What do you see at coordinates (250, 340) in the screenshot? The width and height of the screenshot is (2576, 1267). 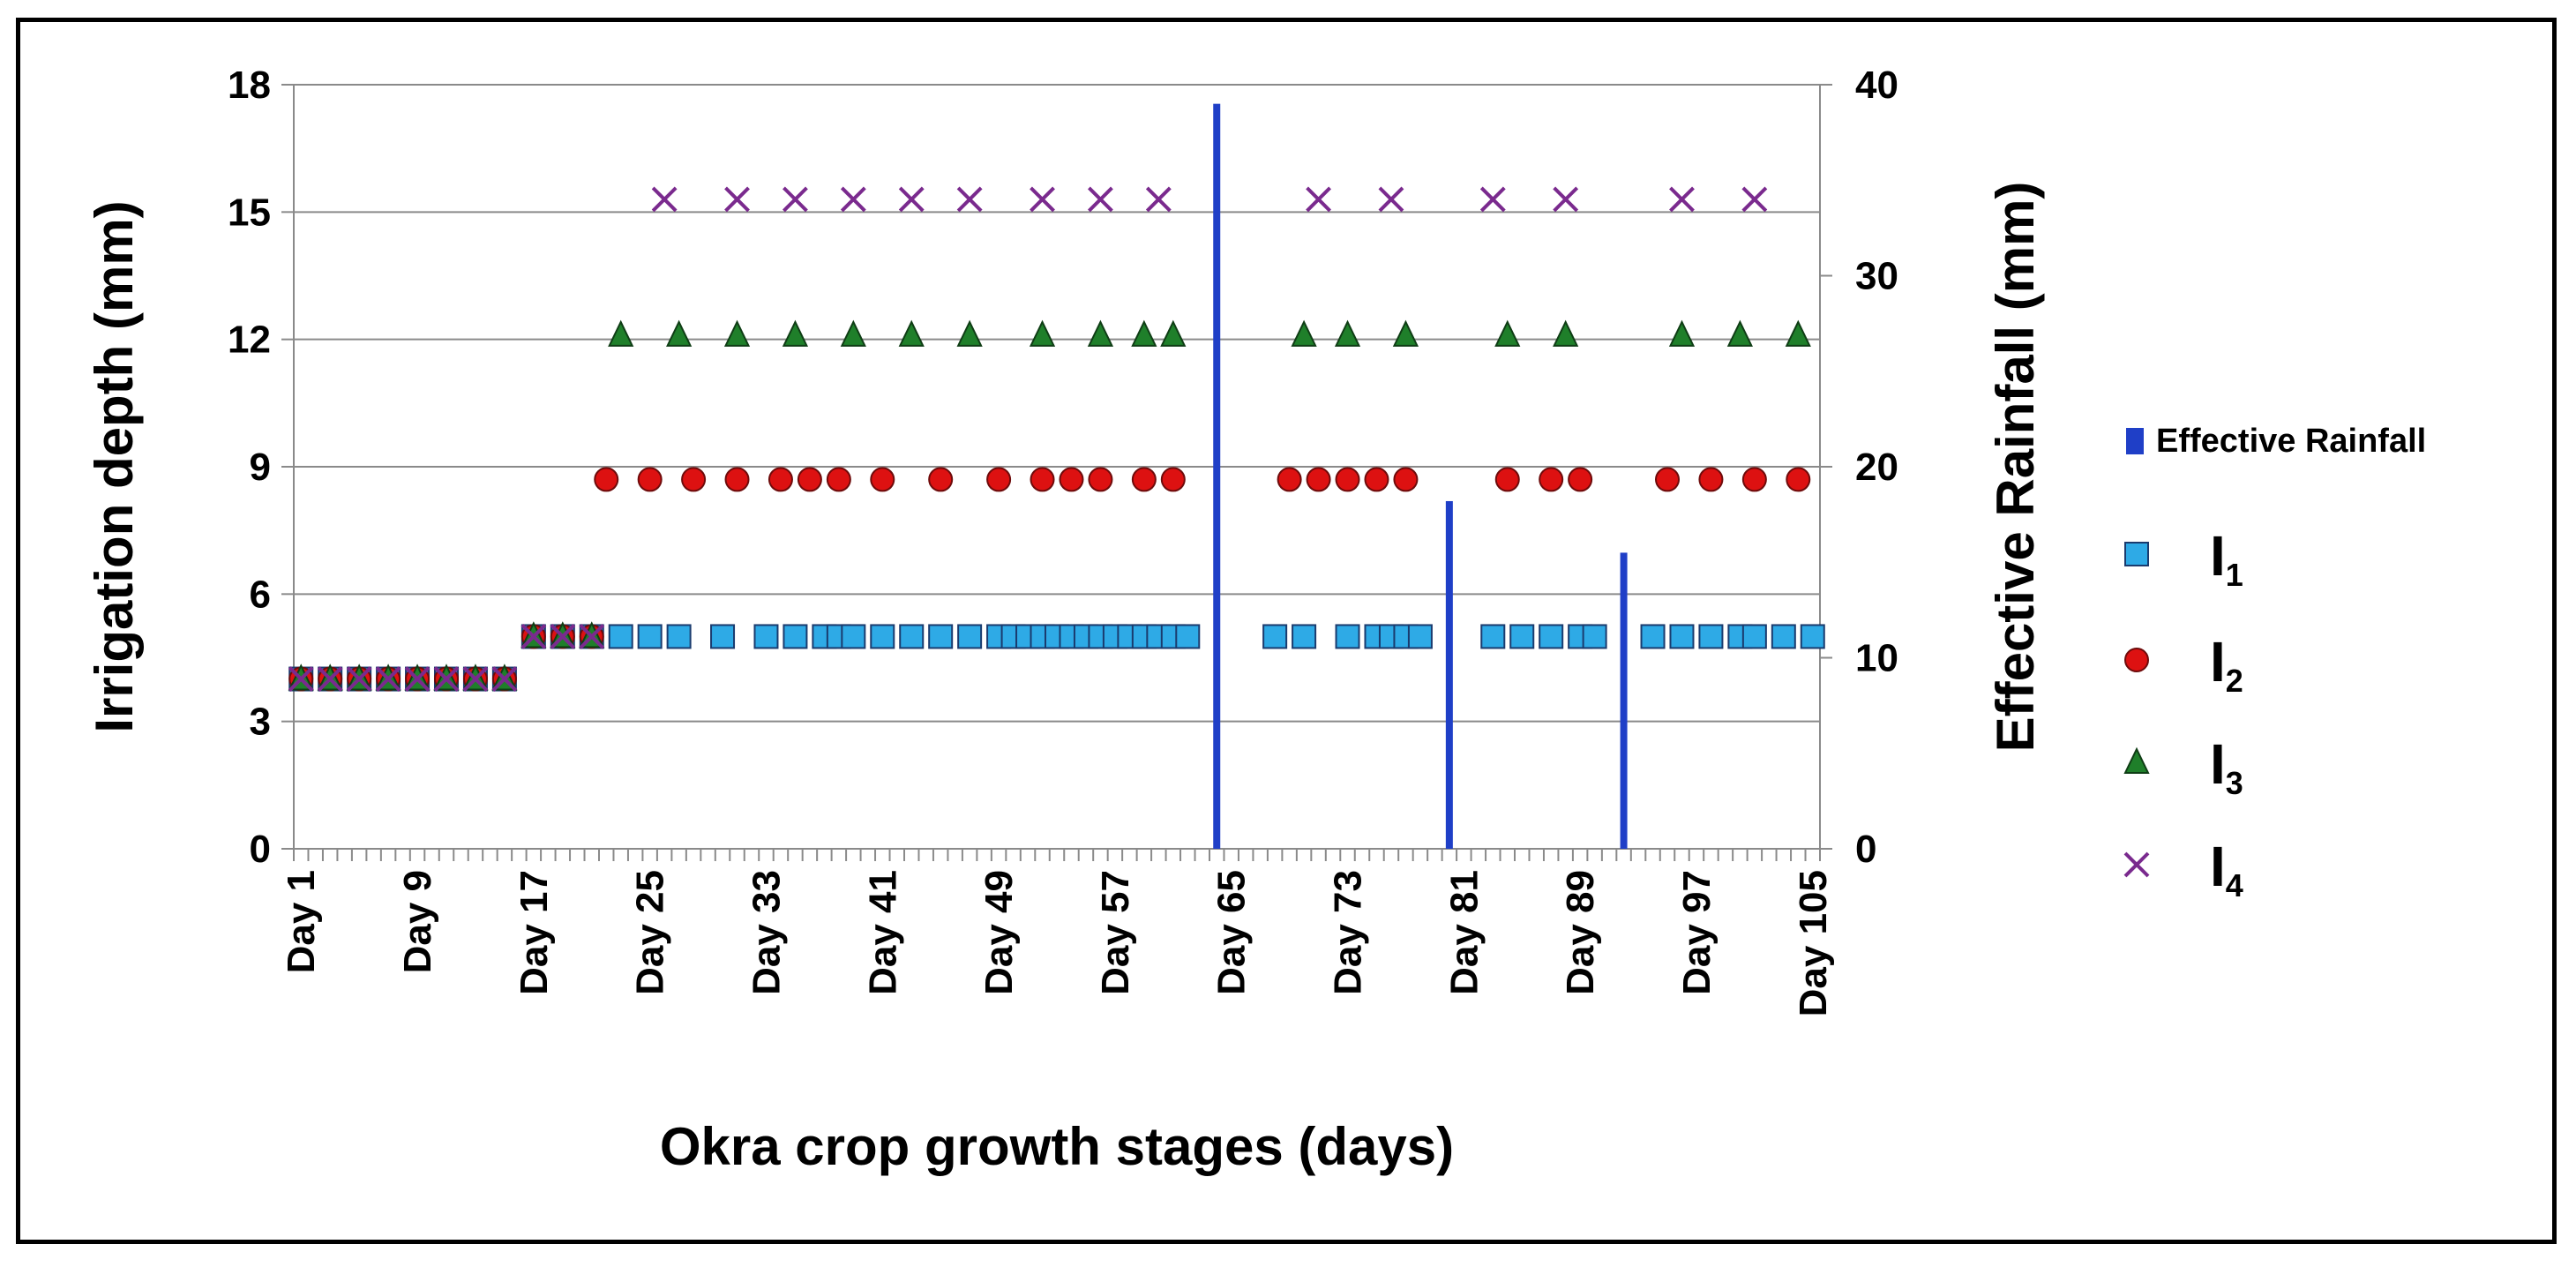 I see `y-tick-label-12: 12` at bounding box center [250, 340].